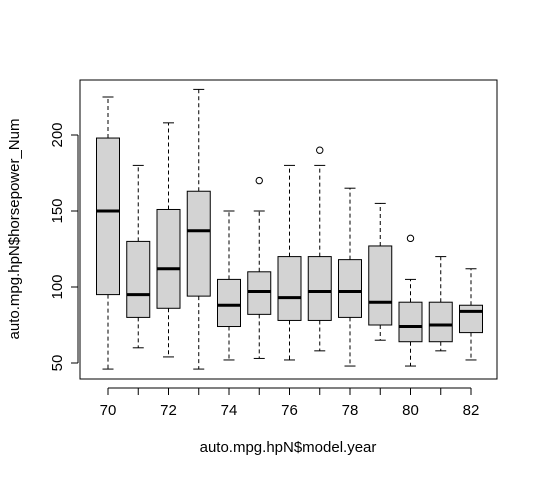 The image size is (537, 477). Describe the element at coordinates (63, 246) in the screenshot. I see `y-axis: 50 100 150 200` at that location.